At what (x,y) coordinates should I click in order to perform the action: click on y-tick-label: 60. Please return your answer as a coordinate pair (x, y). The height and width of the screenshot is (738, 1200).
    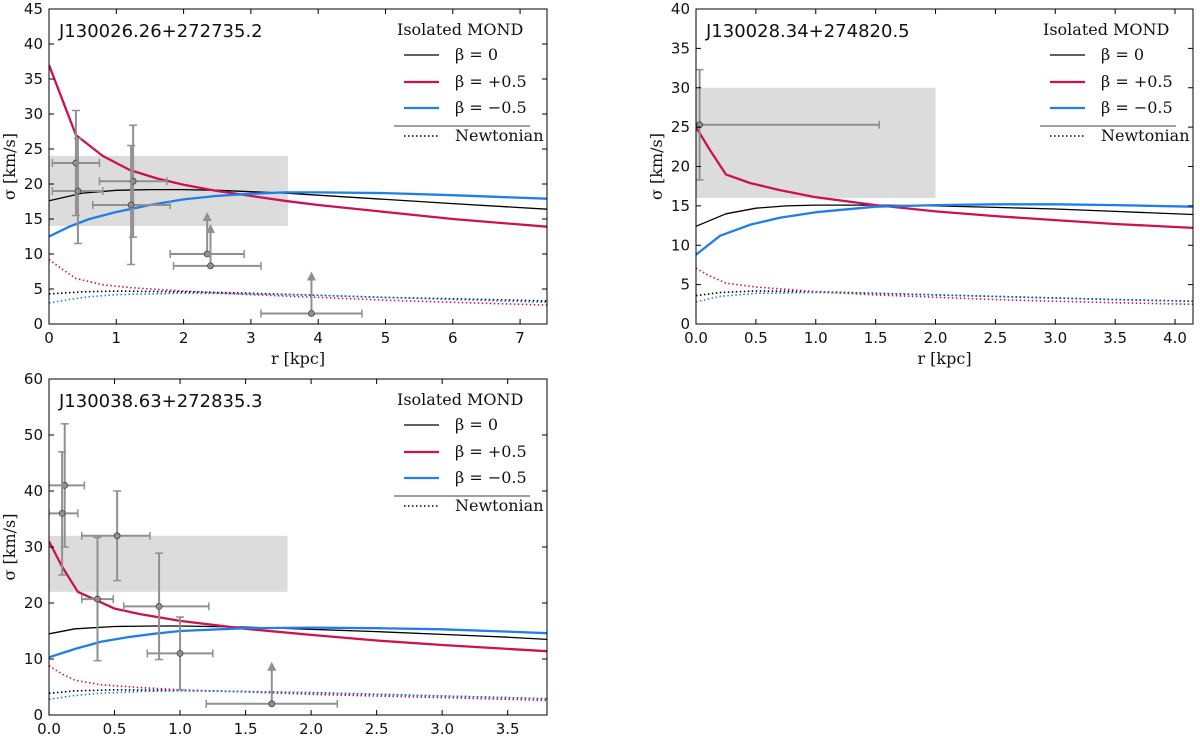
    Looking at the image, I should click on (33, 379).